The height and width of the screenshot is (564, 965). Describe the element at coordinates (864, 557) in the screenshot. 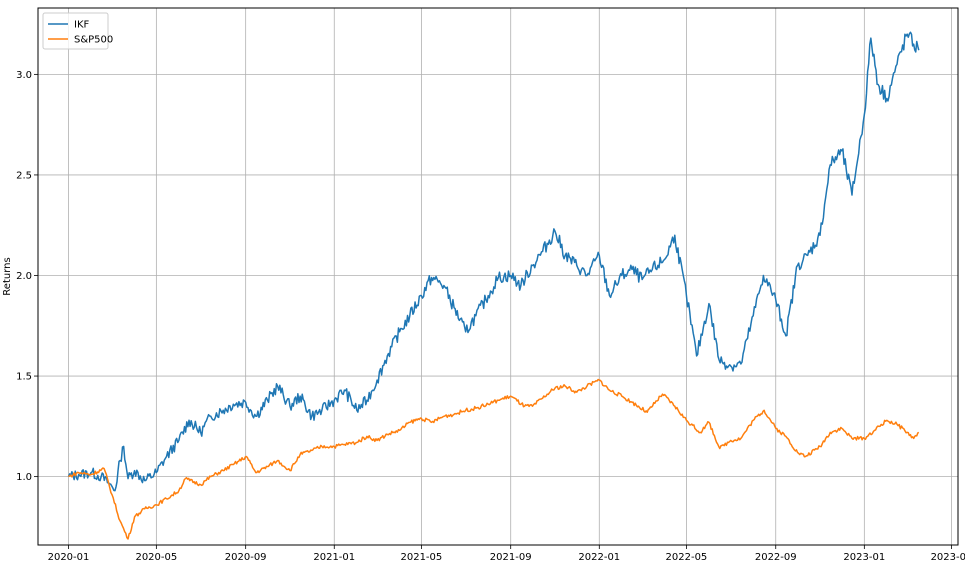

I see `x-tick-label: 2023-01` at that location.